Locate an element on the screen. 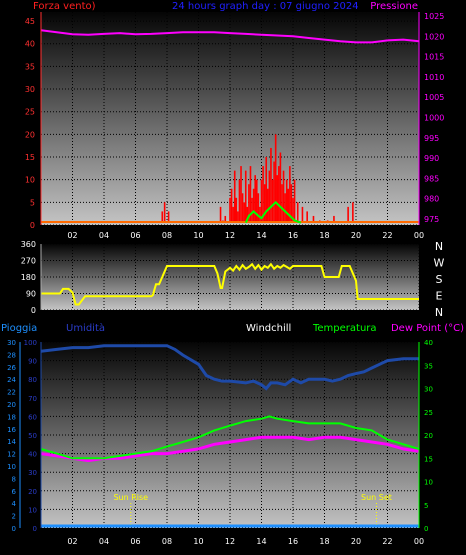  pressure-tick-label: 1005 is located at coordinates (434, 97).